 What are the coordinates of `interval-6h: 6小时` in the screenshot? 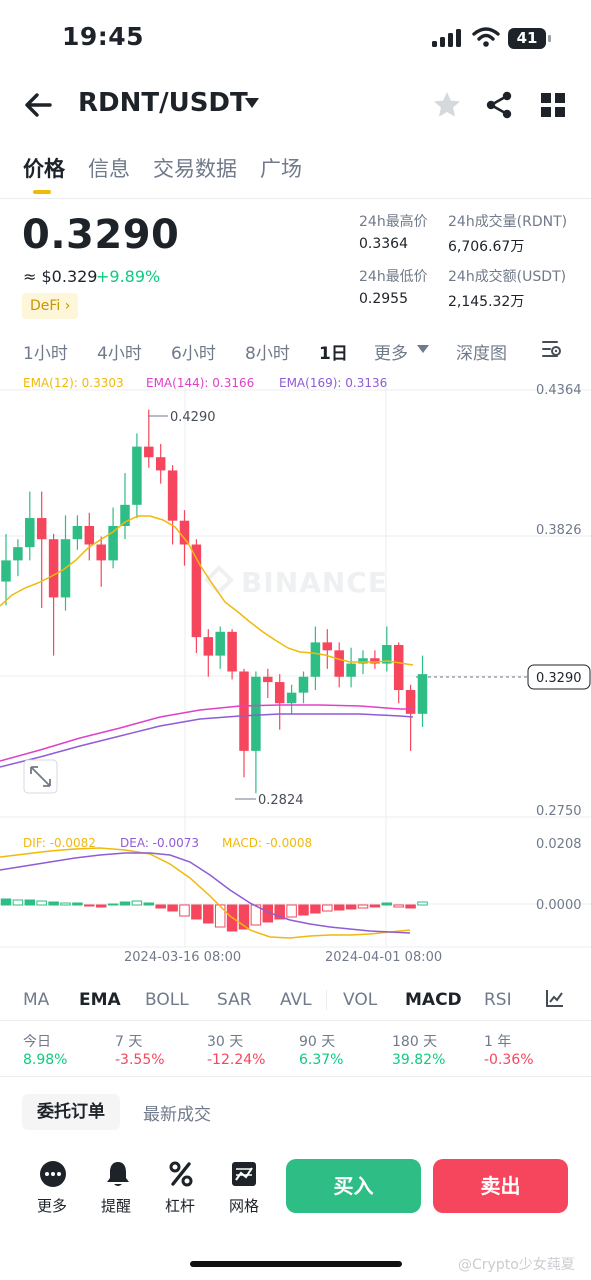 It's located at (193, 354).